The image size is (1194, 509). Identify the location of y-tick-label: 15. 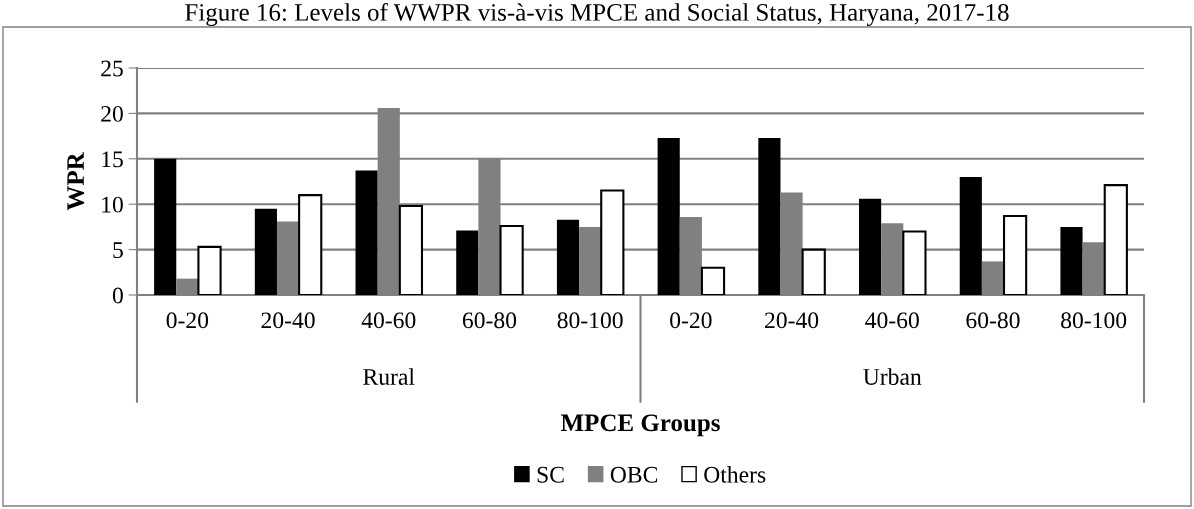
(112, 159).